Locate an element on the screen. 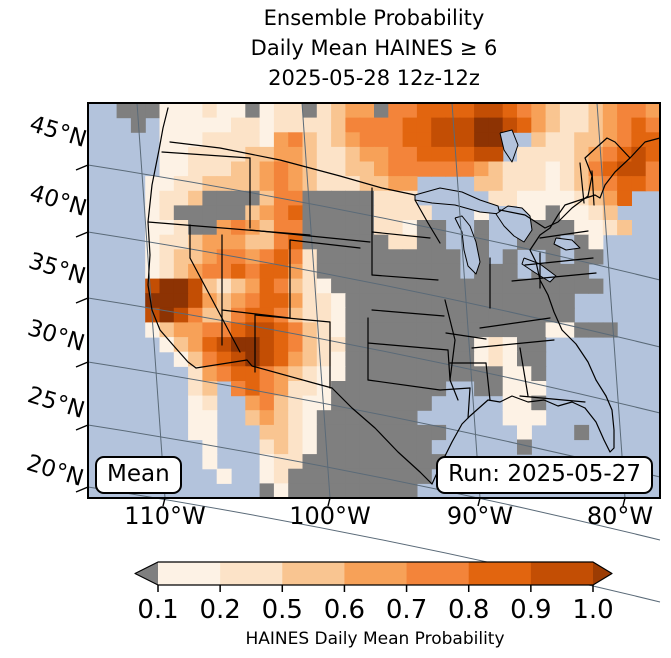 Image resolution: width=671 pixels, height=658 pixels. colorbar-tick-label: 0.6 is located at coordinates (344, 610).